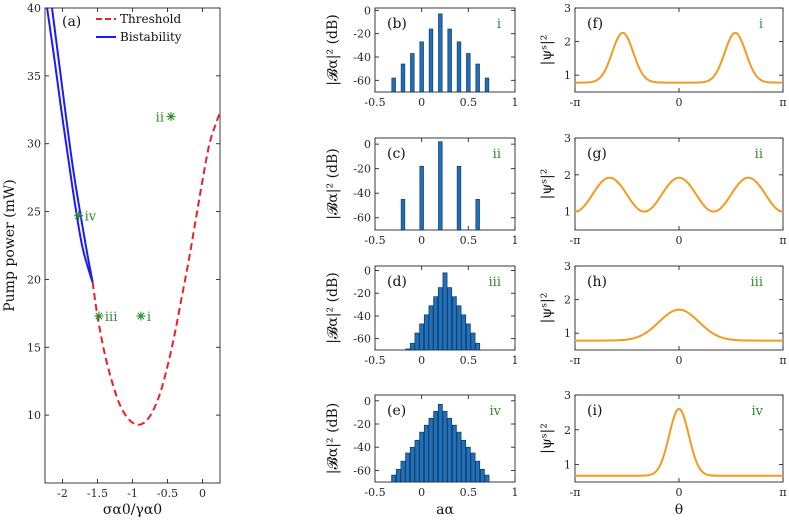  I want to click on xtick-label-d: 0.5, so click(469, 360).